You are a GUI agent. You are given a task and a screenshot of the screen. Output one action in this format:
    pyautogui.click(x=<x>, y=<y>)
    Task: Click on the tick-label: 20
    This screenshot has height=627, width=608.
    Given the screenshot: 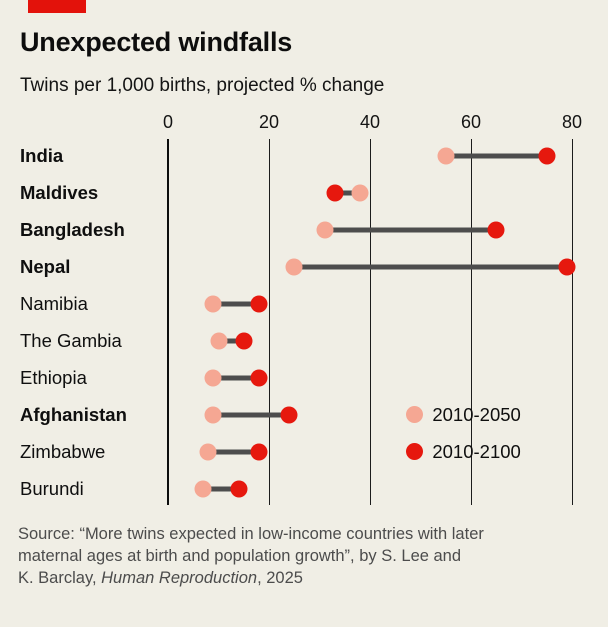 What is the action you would take?
    pyautogui.click(x=269, y=122)
    